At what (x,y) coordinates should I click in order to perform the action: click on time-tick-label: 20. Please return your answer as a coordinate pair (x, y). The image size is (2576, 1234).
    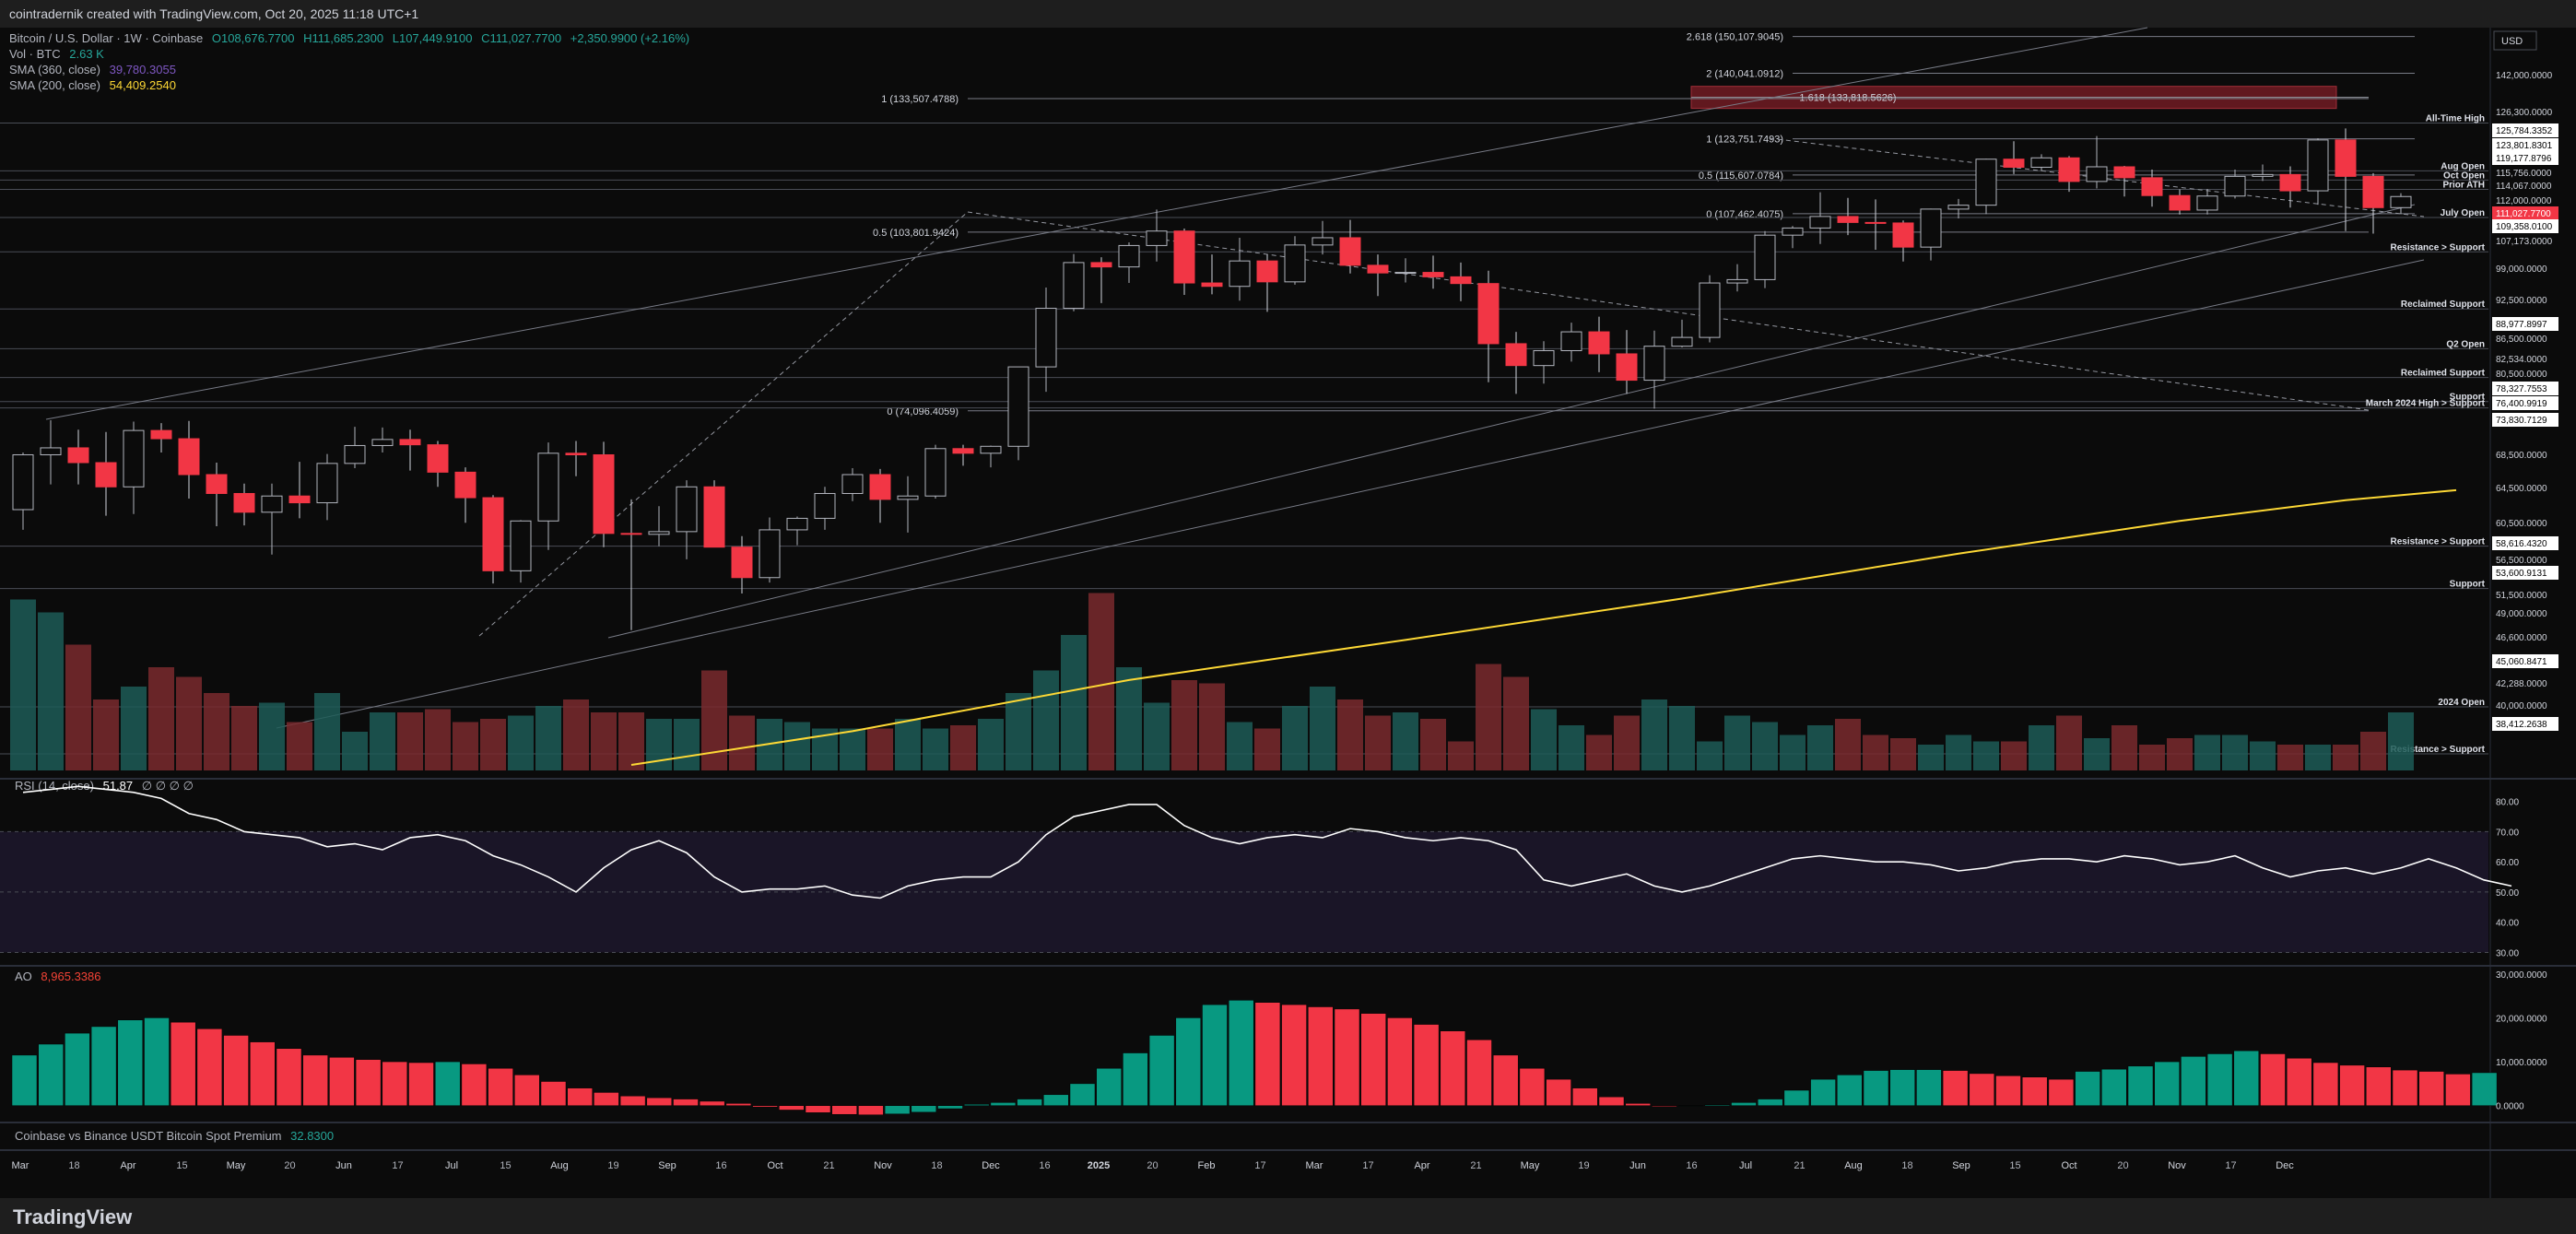
    Looking at the image, I should click on (2122, 1165).